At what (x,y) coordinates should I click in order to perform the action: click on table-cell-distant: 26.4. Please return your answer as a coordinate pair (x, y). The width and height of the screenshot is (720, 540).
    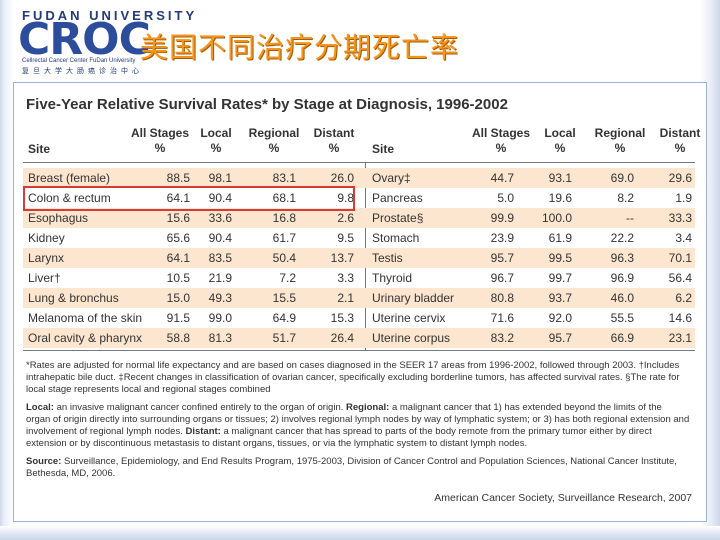
    Looking at the image, I should click on (342, 338).